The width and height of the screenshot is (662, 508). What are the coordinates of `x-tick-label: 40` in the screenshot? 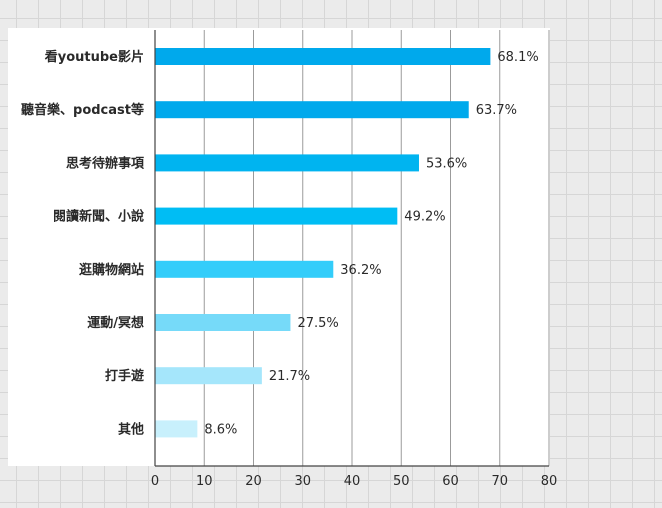 It's located at (352, 481).